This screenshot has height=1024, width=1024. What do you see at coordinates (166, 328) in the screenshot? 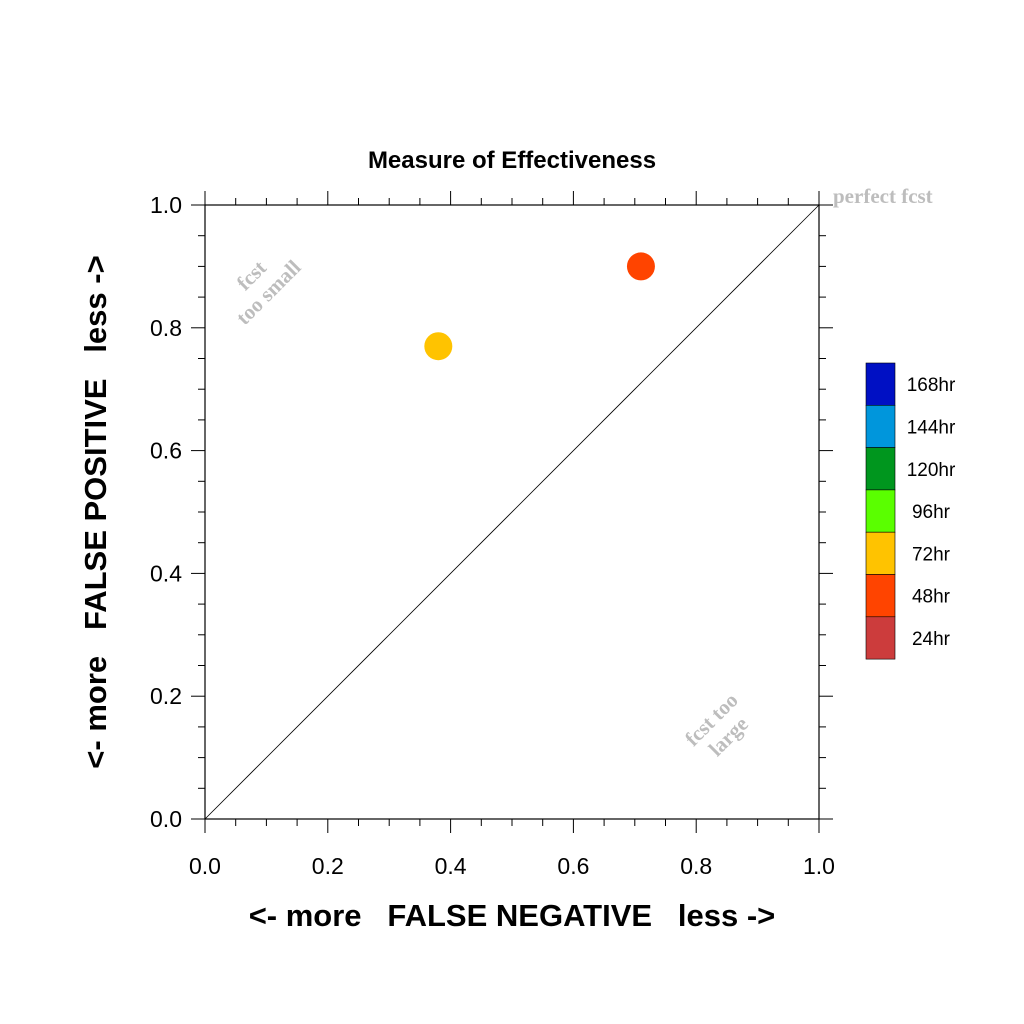
I see `y-tick-label: 0.8` at bounding box center [166, 328].